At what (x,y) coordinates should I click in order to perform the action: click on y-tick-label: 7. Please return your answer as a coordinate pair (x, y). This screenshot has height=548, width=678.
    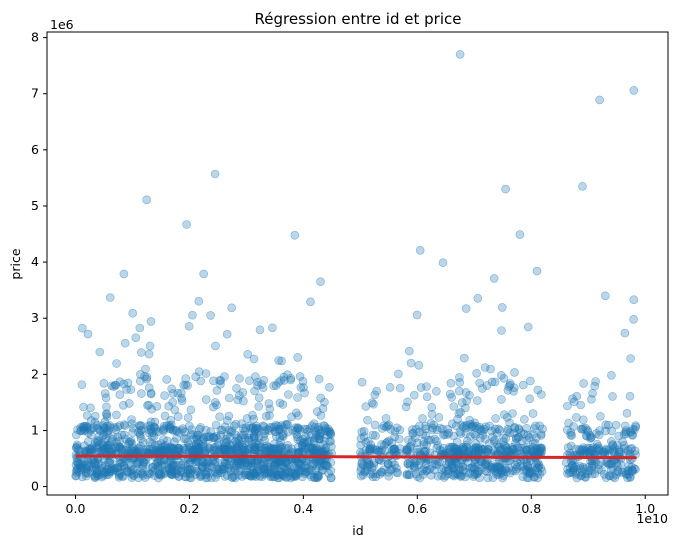
    Looking at the image, I should click on (35, 93).